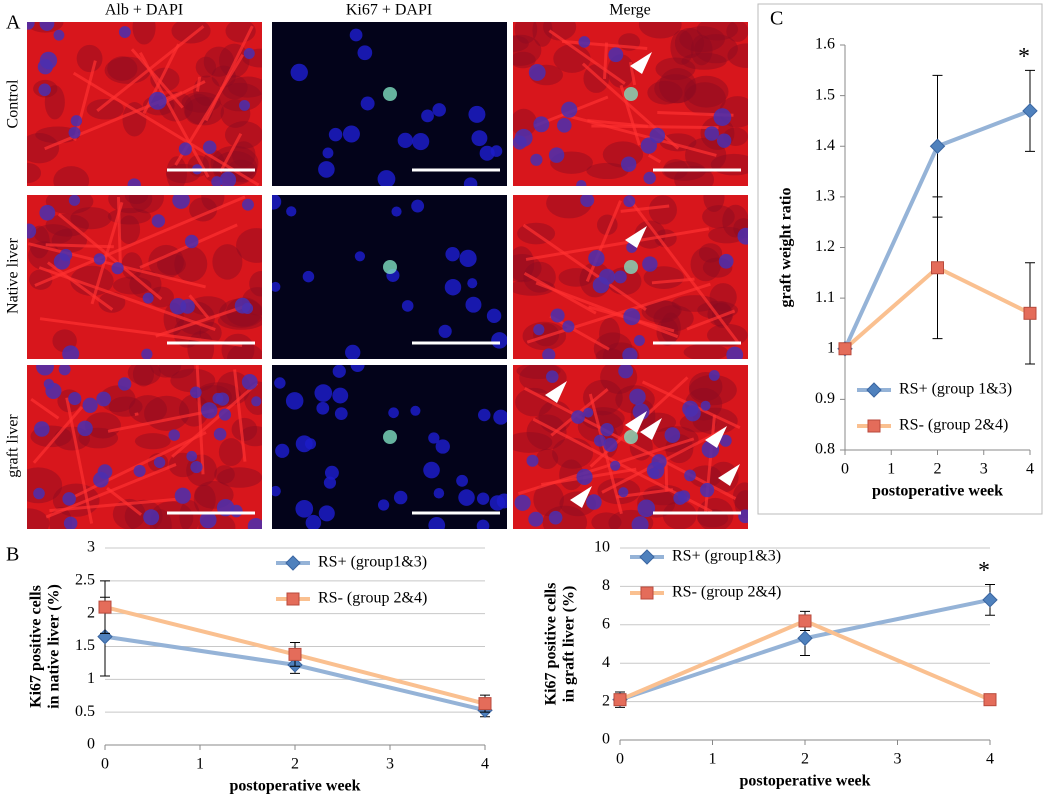 The image size is (1050, 795). I want to click on panel-label: A, so click(13, 23).